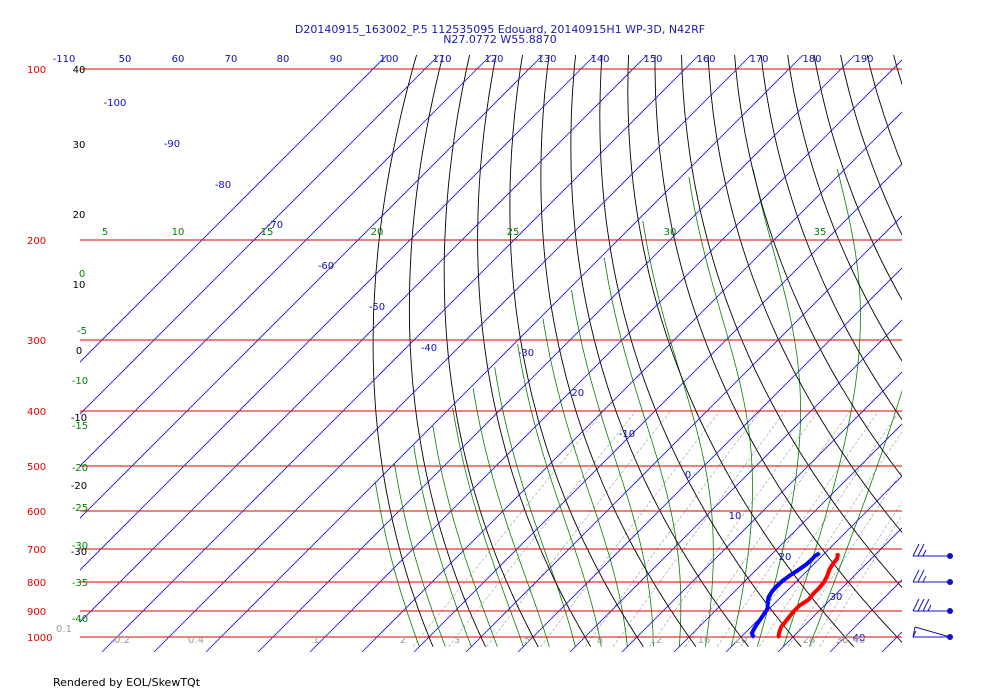  I want to click on moist-adiabat-label: -10, so click(80, 381).